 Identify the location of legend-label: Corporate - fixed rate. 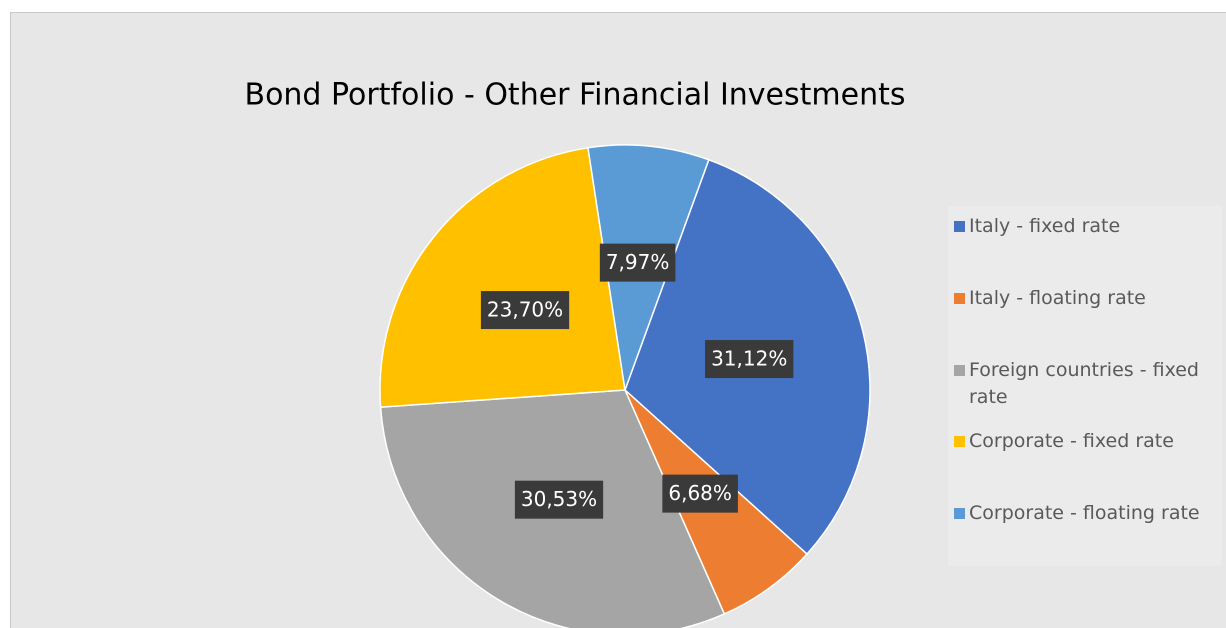
(1071, 441).